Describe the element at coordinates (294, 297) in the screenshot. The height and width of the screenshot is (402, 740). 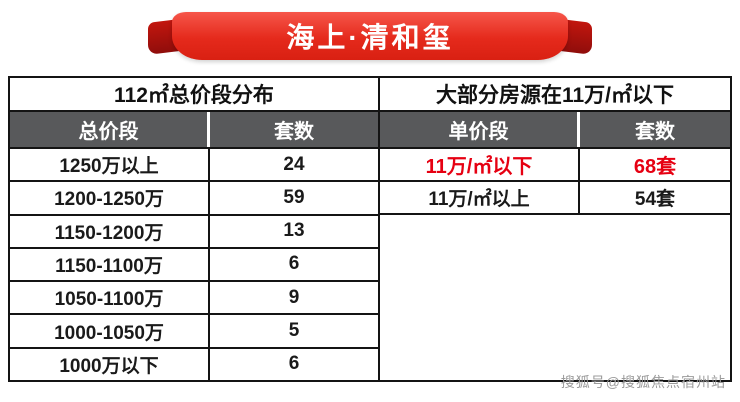
I see `count-cell: 9` at that location.